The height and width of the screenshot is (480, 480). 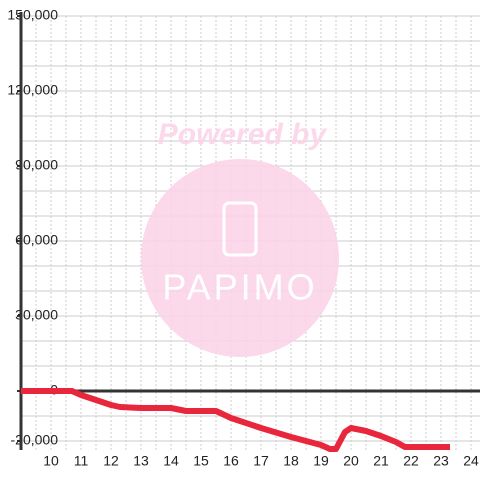 I want to click on y-tick-label: 30,000, so click(x=36, y=315).